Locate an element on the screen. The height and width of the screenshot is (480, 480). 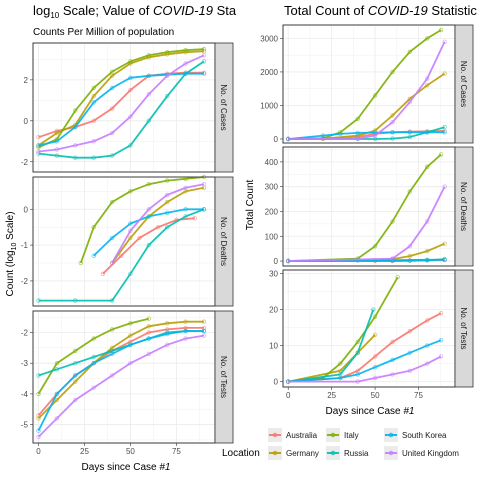
facet-right-2: 0 100 200 300 400 No. of Deaths is located at coordinates (369, 206).